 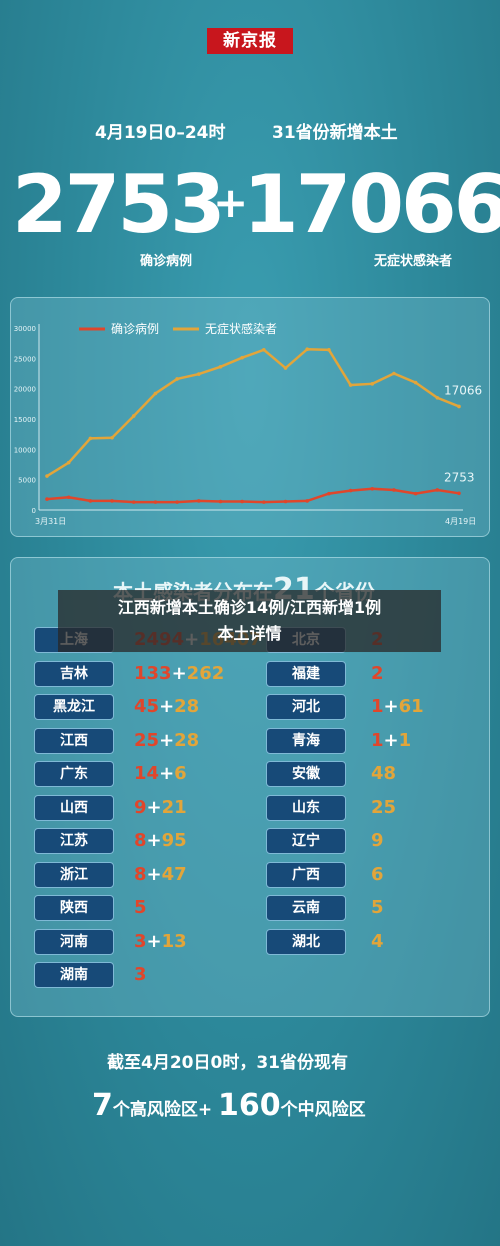 I want to click on province-left-4: 广东, so click(x=74, y=774).